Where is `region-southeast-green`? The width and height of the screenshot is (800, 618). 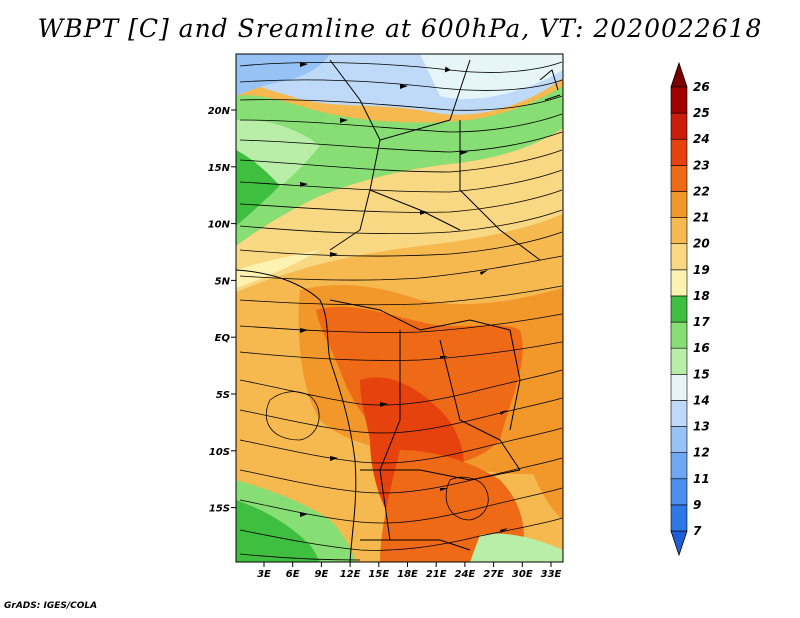 region-southeast-green is located at coordinates (516, 547).